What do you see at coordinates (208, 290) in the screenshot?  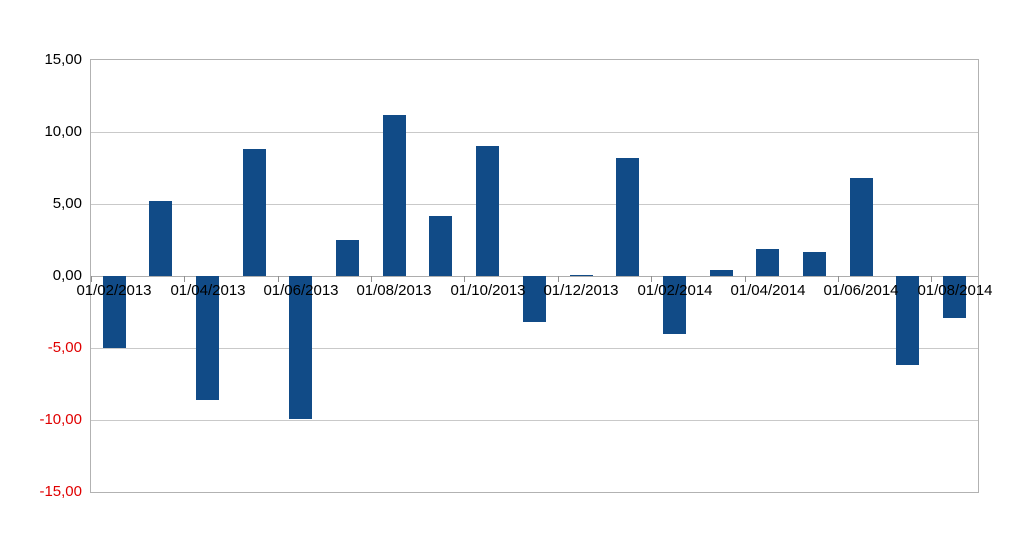 I see `x-axis-tick-label: 01/04/2013` at bounding box center [208, 290].